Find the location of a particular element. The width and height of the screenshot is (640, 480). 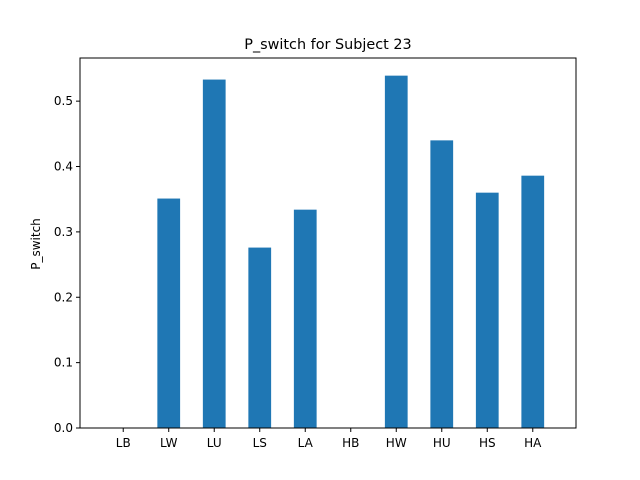

x-tick-label: HW is located at coordinates (396, 443).